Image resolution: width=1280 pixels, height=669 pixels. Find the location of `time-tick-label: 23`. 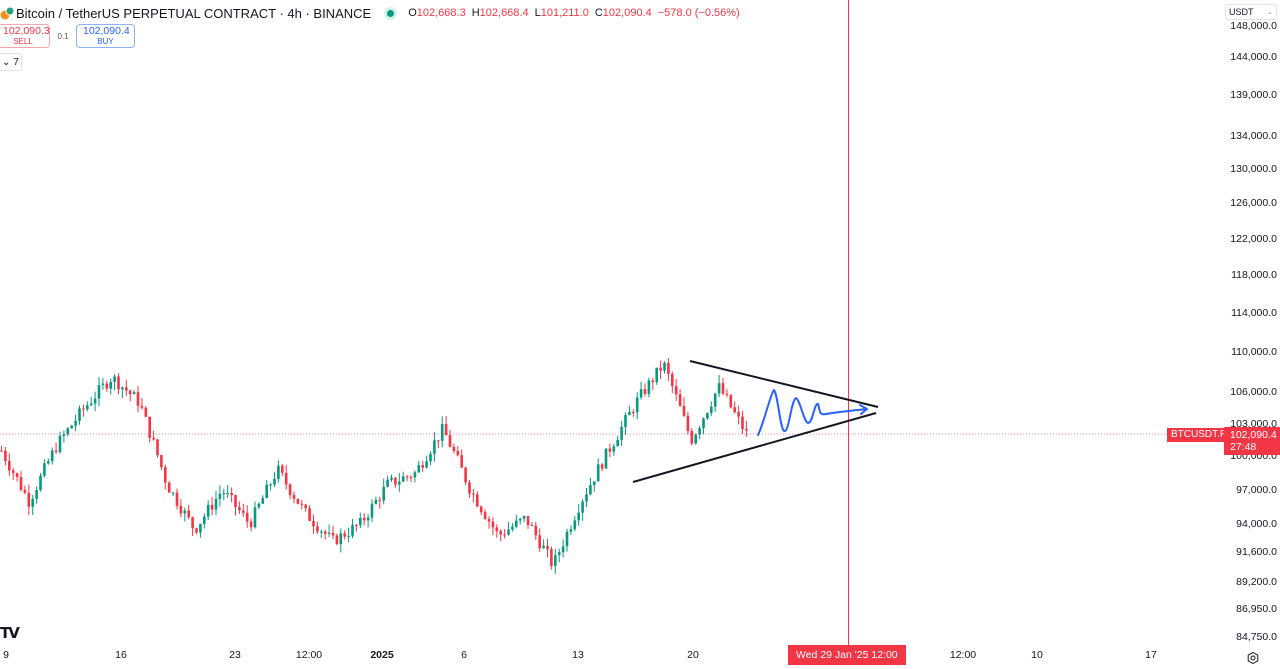

time-tick-label: 23 is located at coordinates (235, 655).